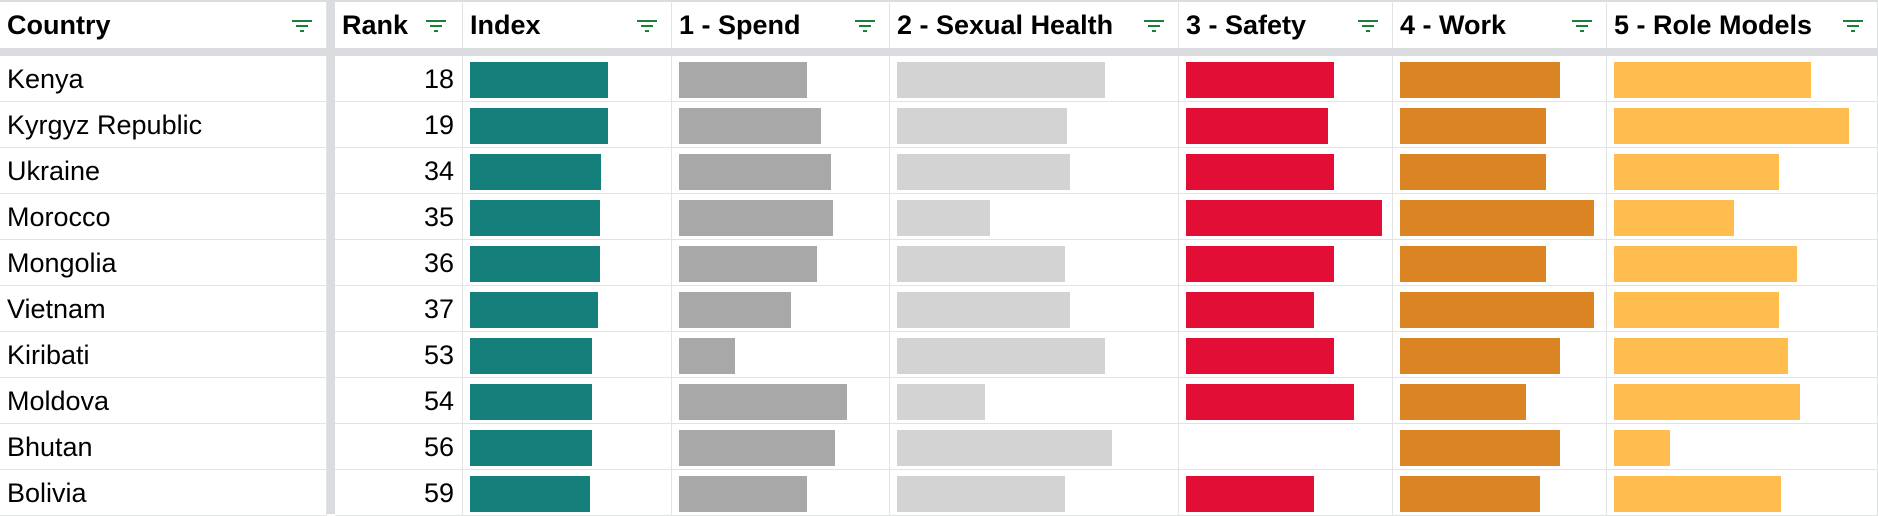 The height and width of the screenshot is (516, 1878). What do you see at coordinates (163, 355) in the screenshot?
I see `cell-country: Kiribati` at bounding box center [163, 355].